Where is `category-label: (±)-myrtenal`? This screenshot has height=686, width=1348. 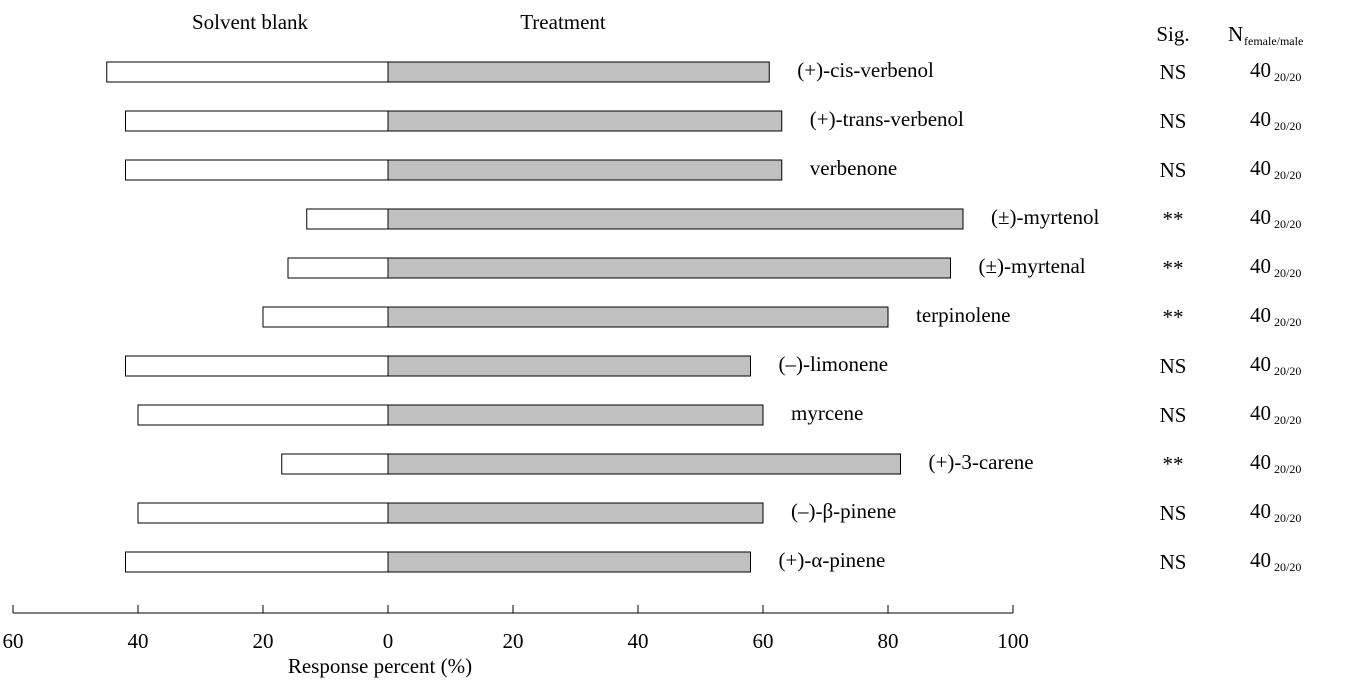 category-label: (±)-myrtenal is located at coordinates (1032, 266).